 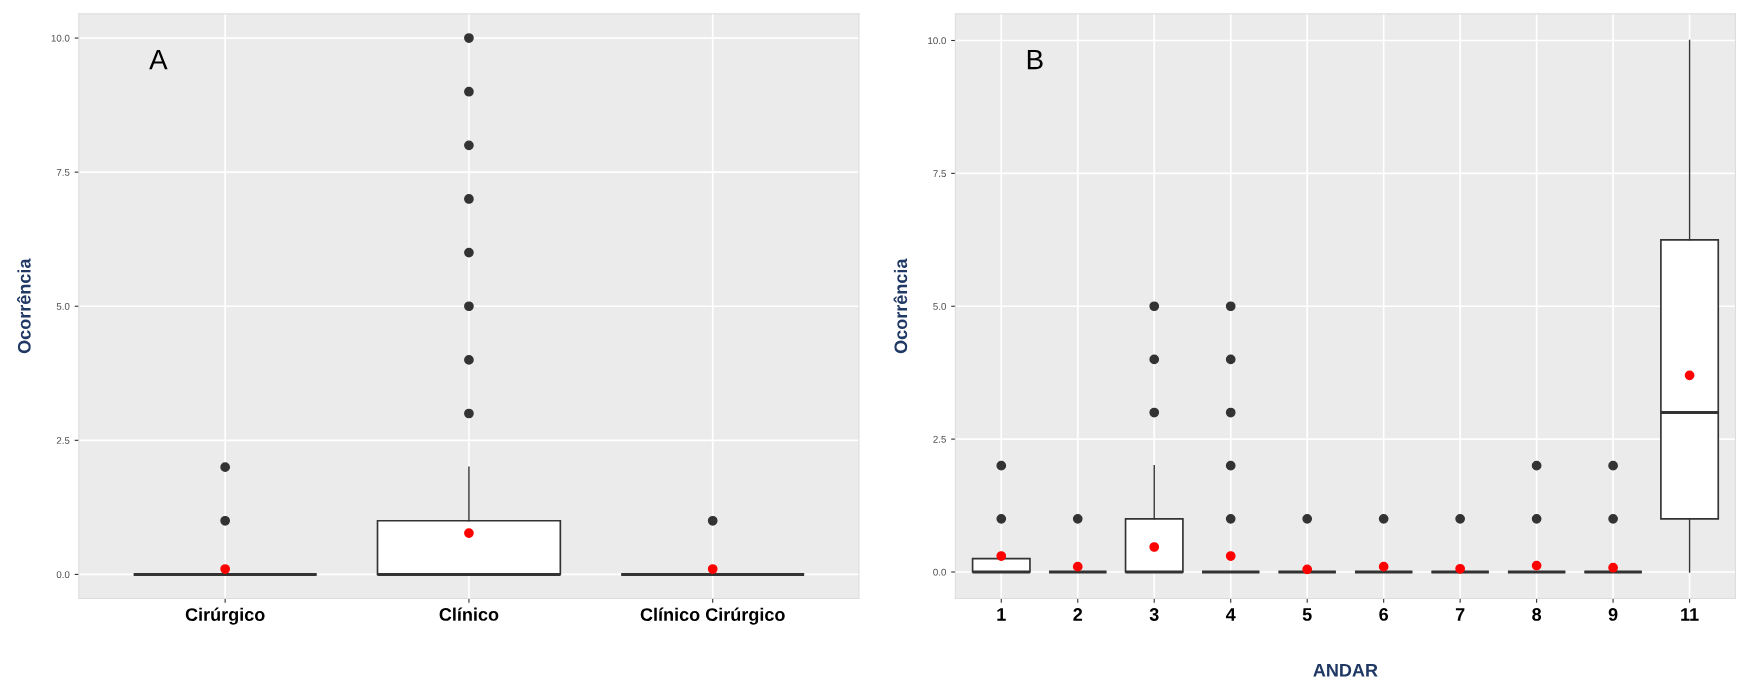 What do you see at coordinates (1345, 670) in the screenshot?
I see `x-axis-title: ANDAR` at bounding box center [1345, 670].